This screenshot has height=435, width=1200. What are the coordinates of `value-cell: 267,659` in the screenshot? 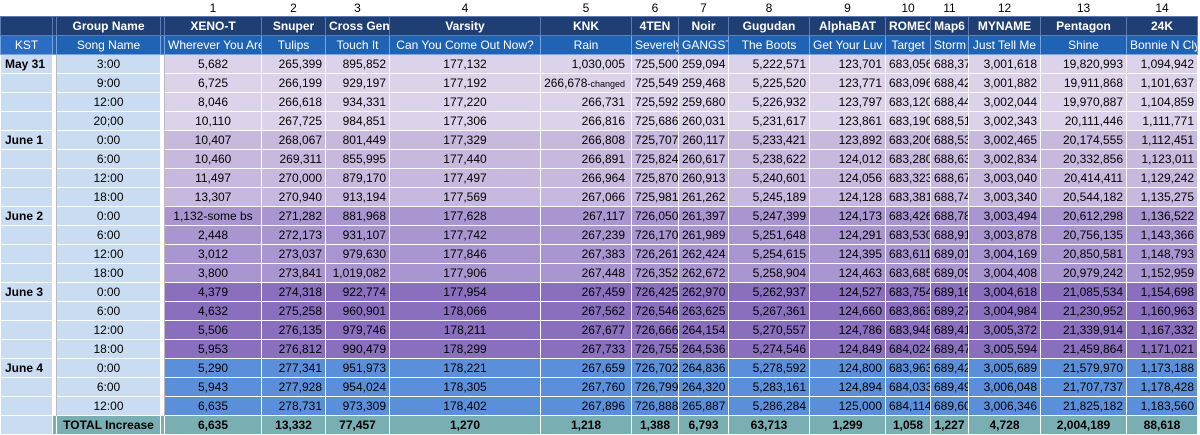 It's located at (586, 368).